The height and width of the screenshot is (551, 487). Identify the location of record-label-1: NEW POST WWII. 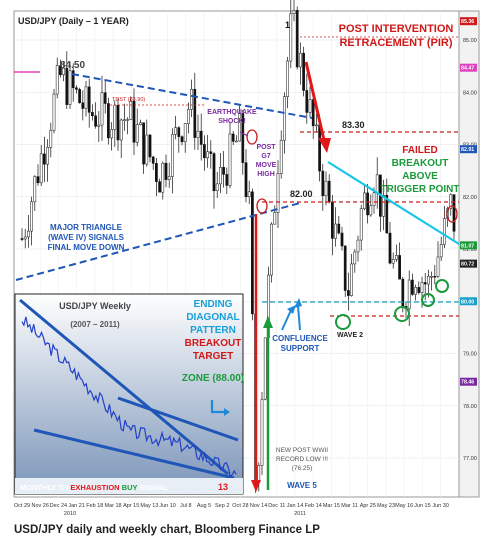
(302, 450).